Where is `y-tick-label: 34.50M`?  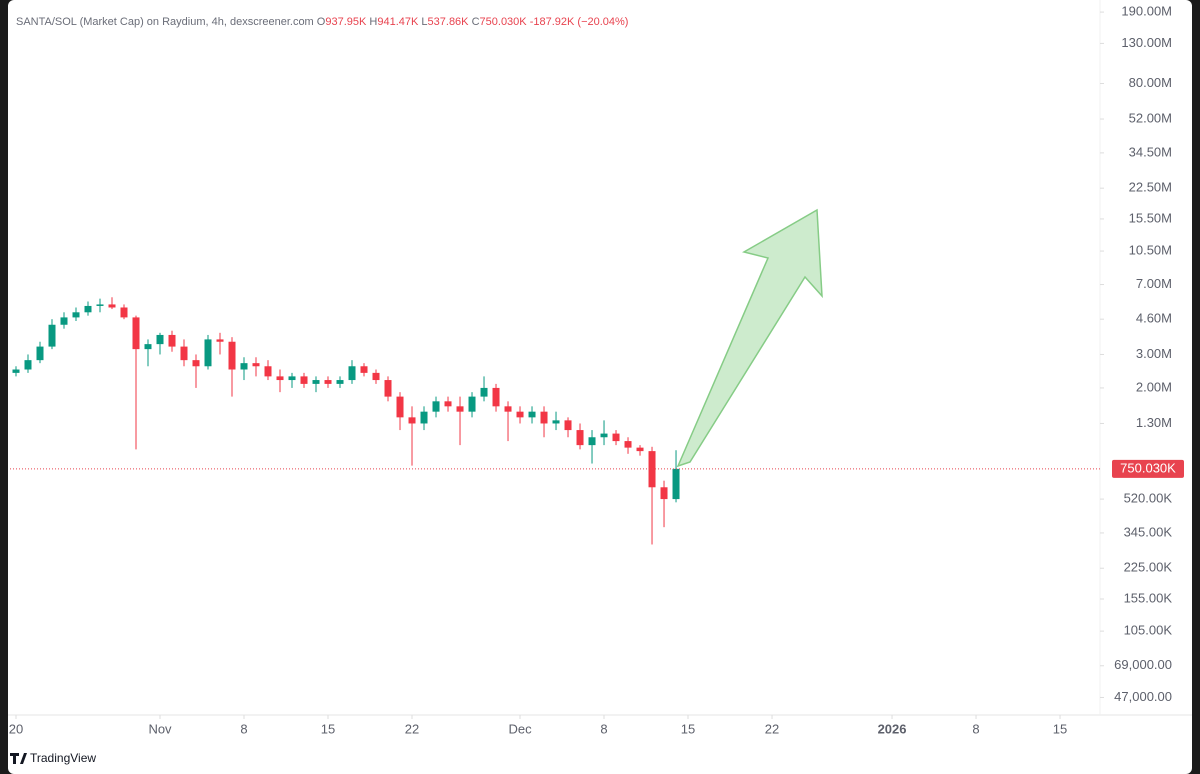 y-tick-label: 34.50M is located at coordinates (1150, 151).